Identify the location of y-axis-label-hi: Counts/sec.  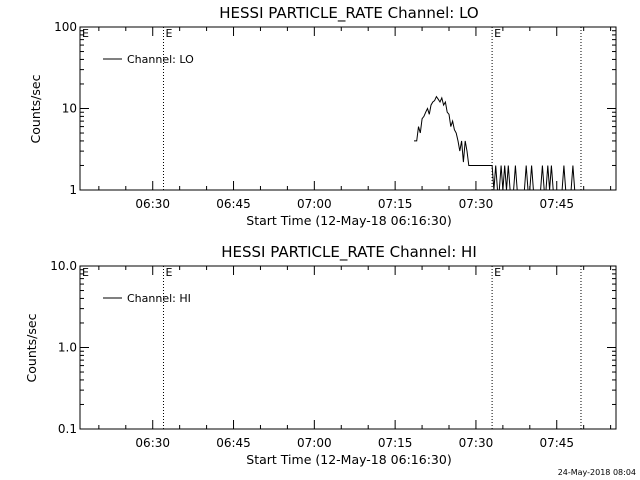
(31, 347).